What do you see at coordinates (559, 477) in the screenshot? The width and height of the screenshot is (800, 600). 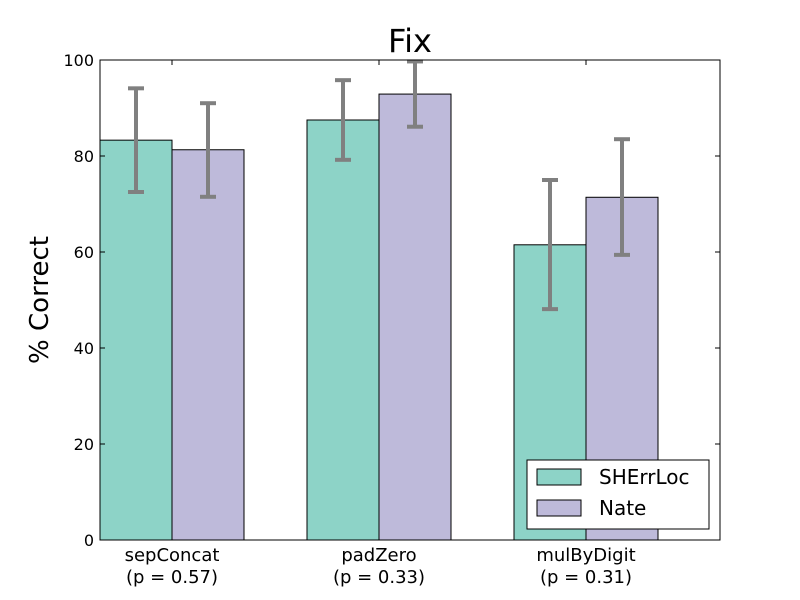 I see `legend-swatch-SHErrLoc` at bounding box center [559, 477].